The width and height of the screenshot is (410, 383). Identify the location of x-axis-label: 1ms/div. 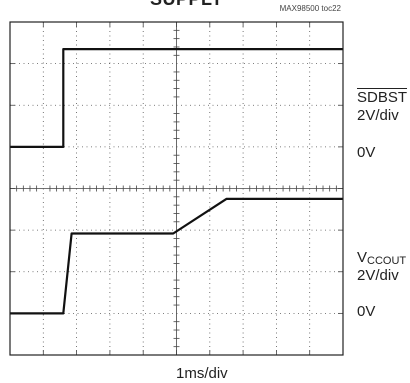
(202, 373).